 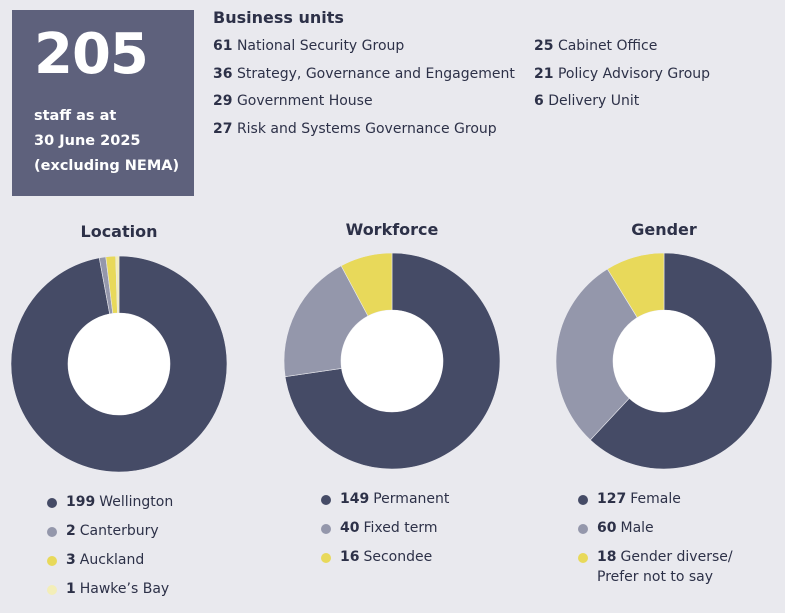 I want to click on legend-item: 16 Secondee, so click(x=405, y=562).